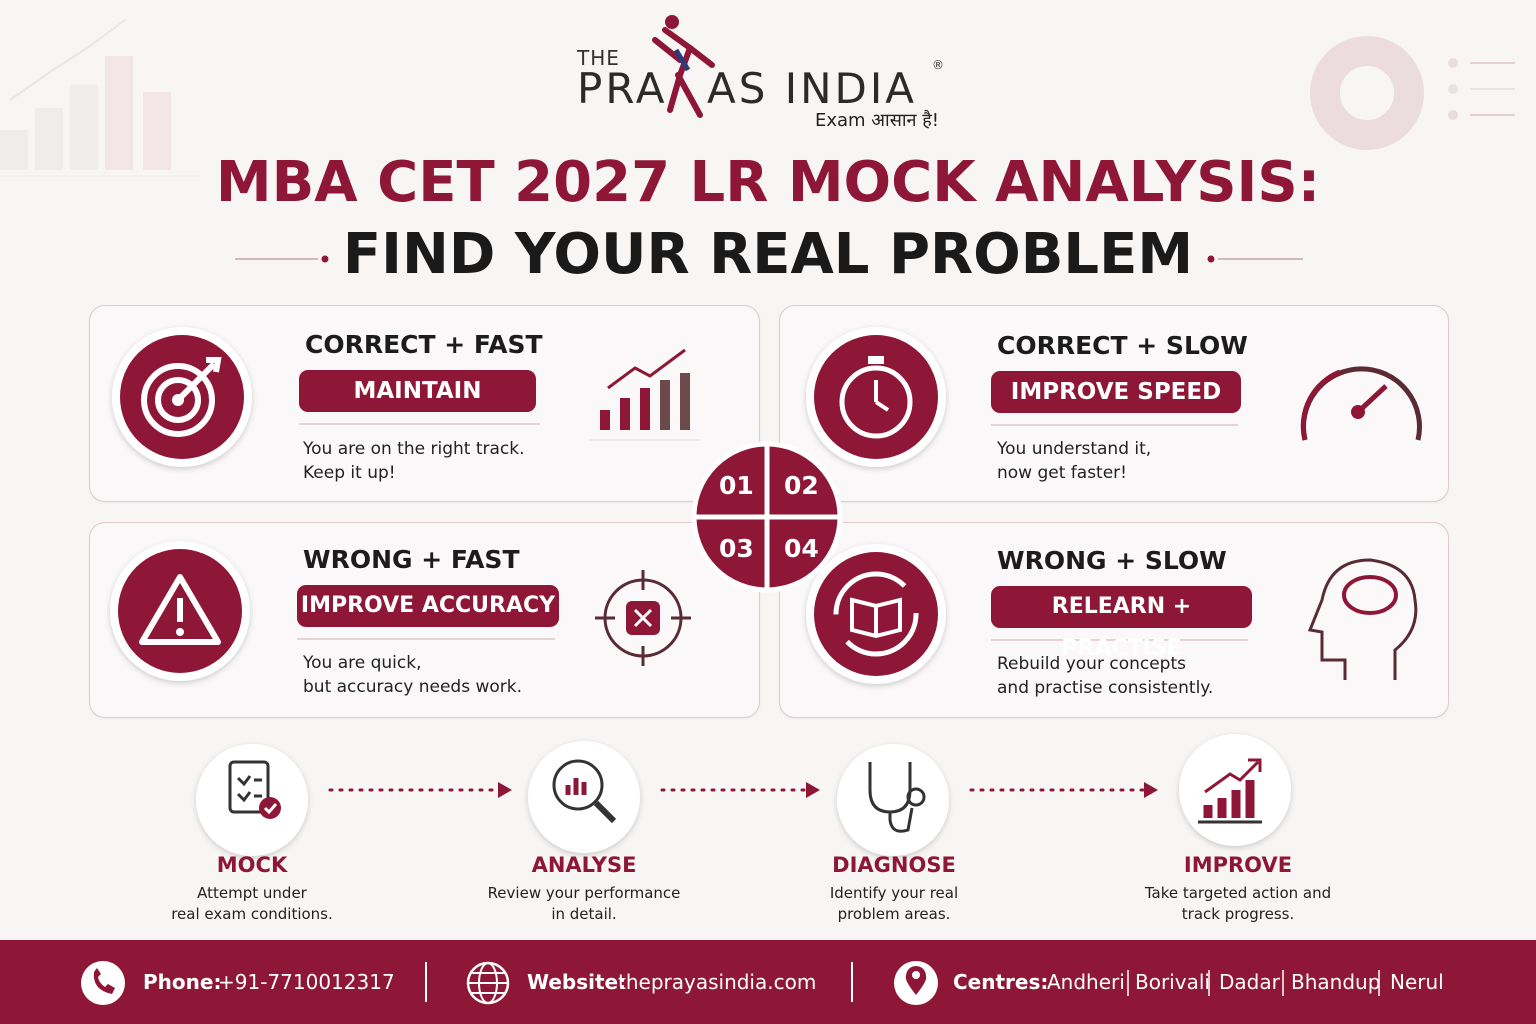 The image size is (1536, 1024). I want to click on quadrant-description: You are quick,, so click(362, 663).